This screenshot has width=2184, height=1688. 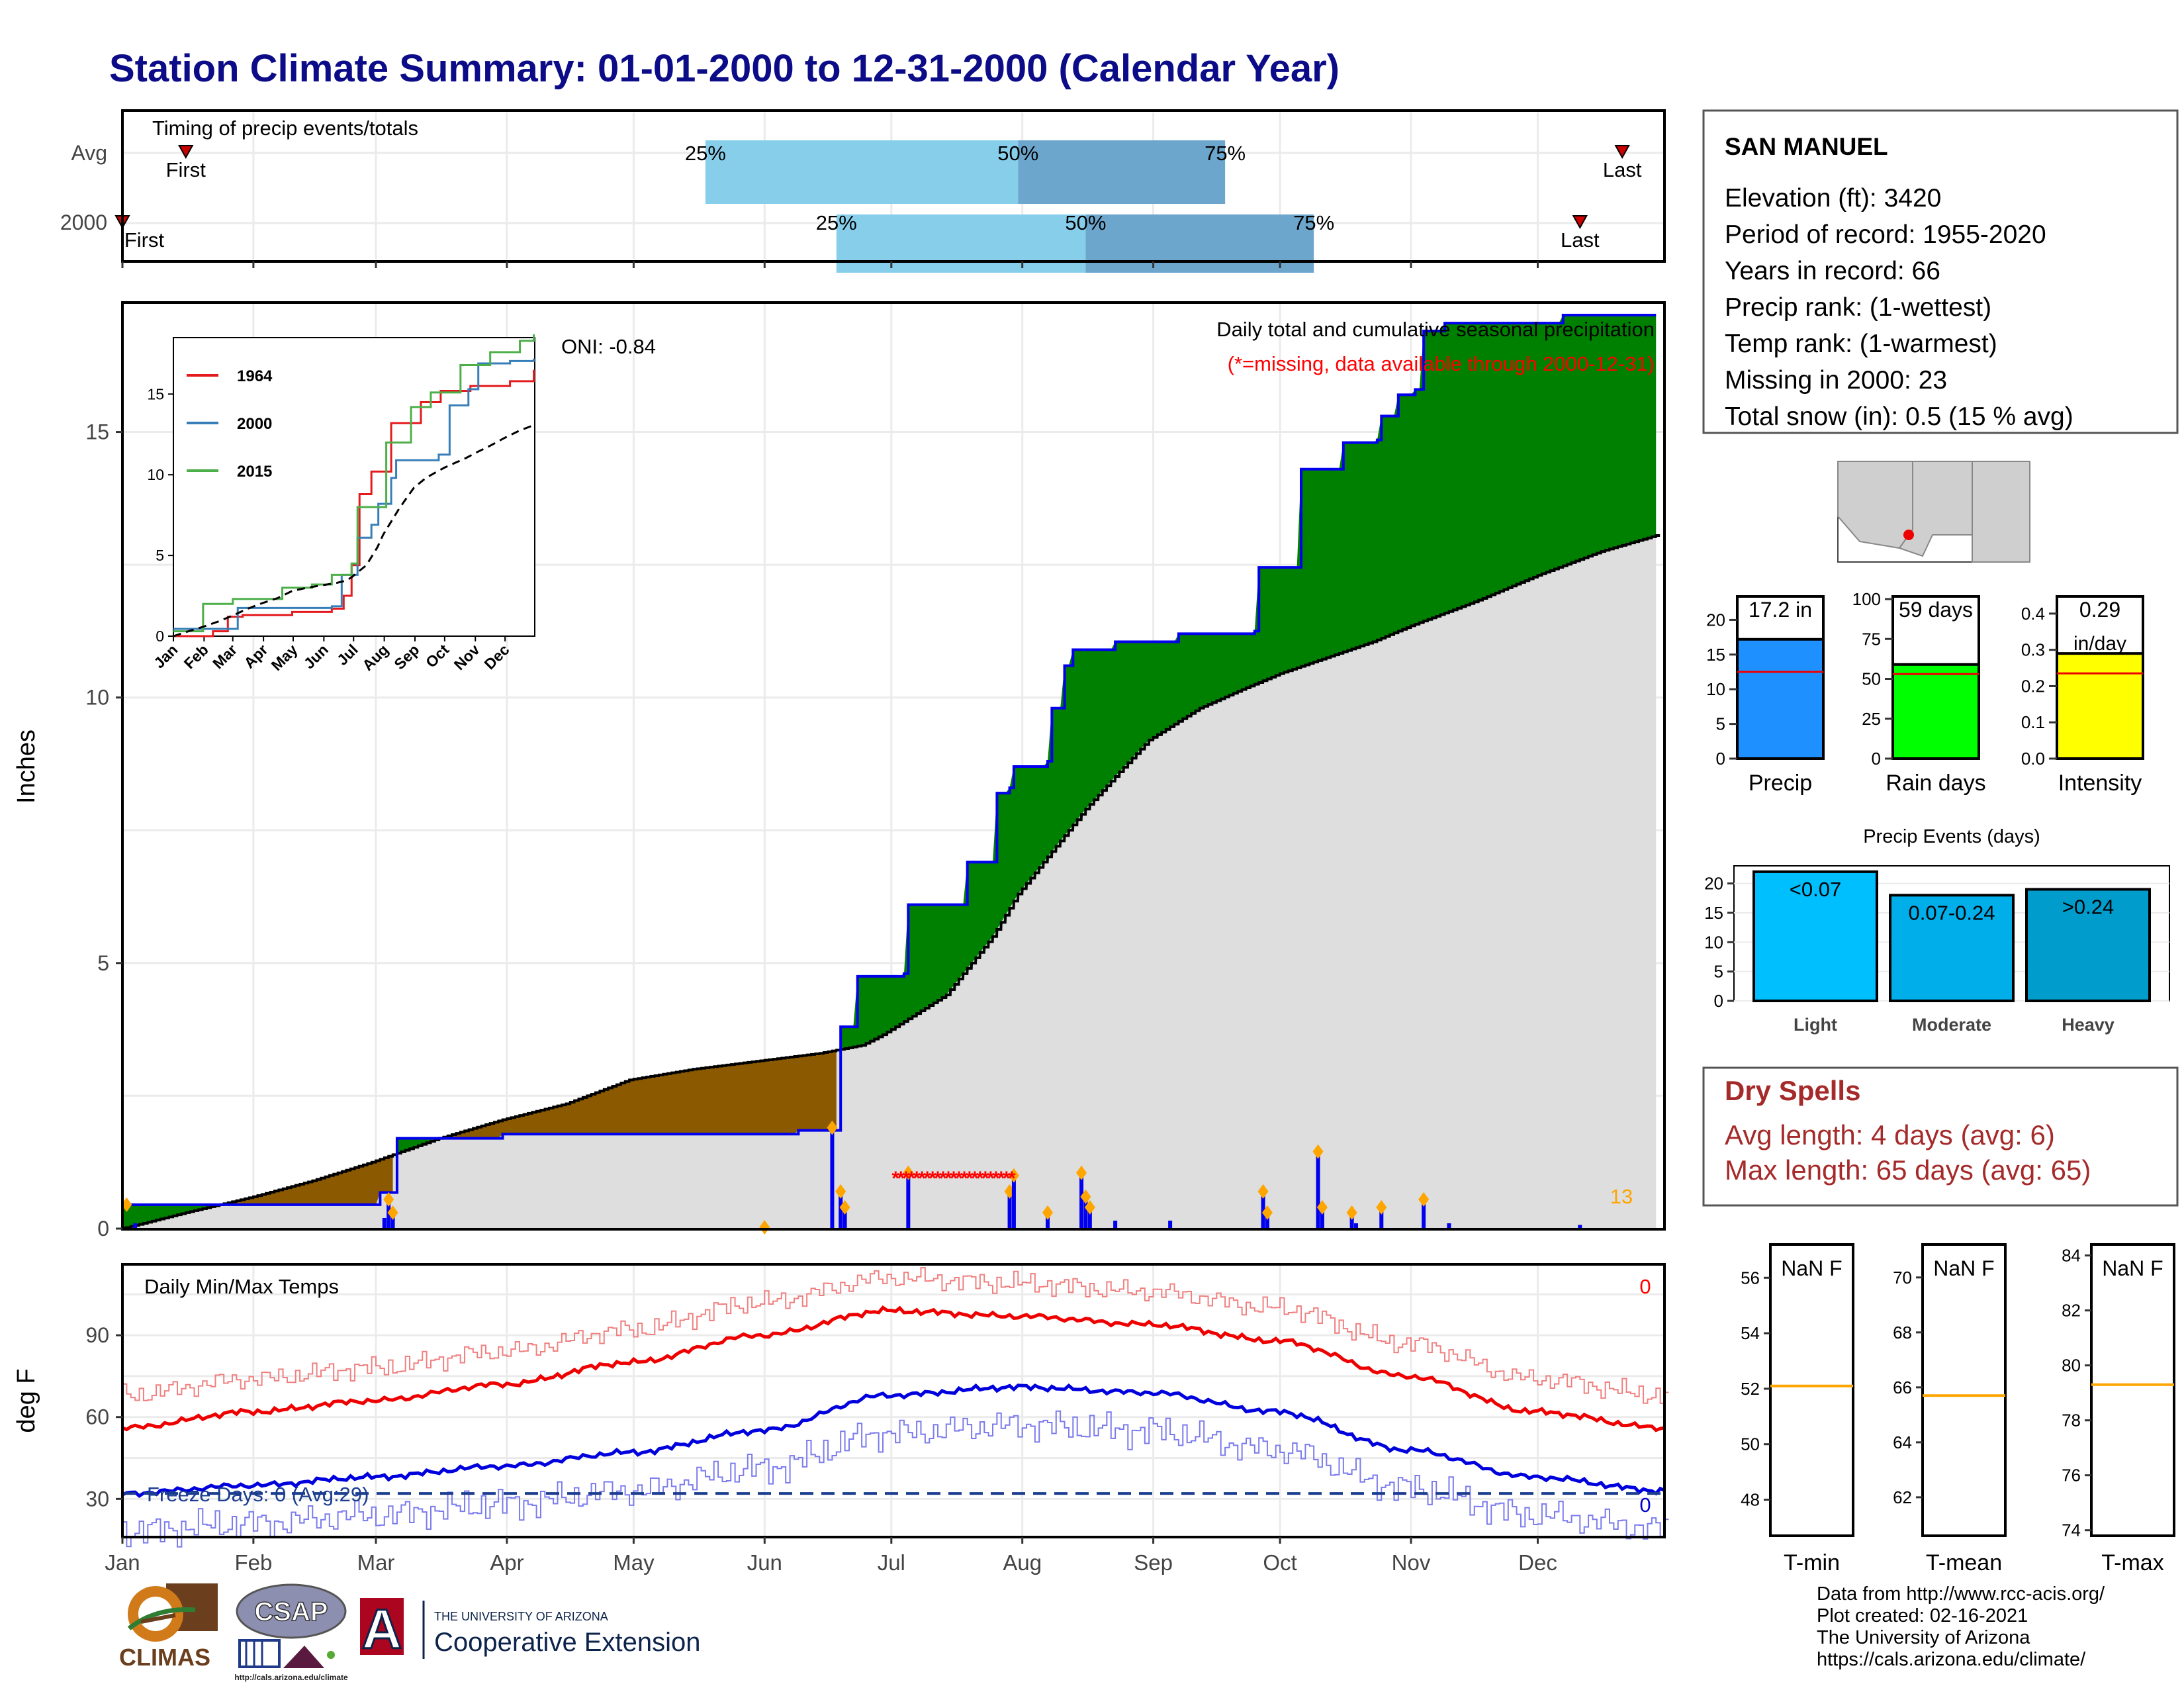 What do you see at coordinates (255, 424) in the screenshot?
I see `inset-legend-label: 2000` at bounding box center [255, 424].